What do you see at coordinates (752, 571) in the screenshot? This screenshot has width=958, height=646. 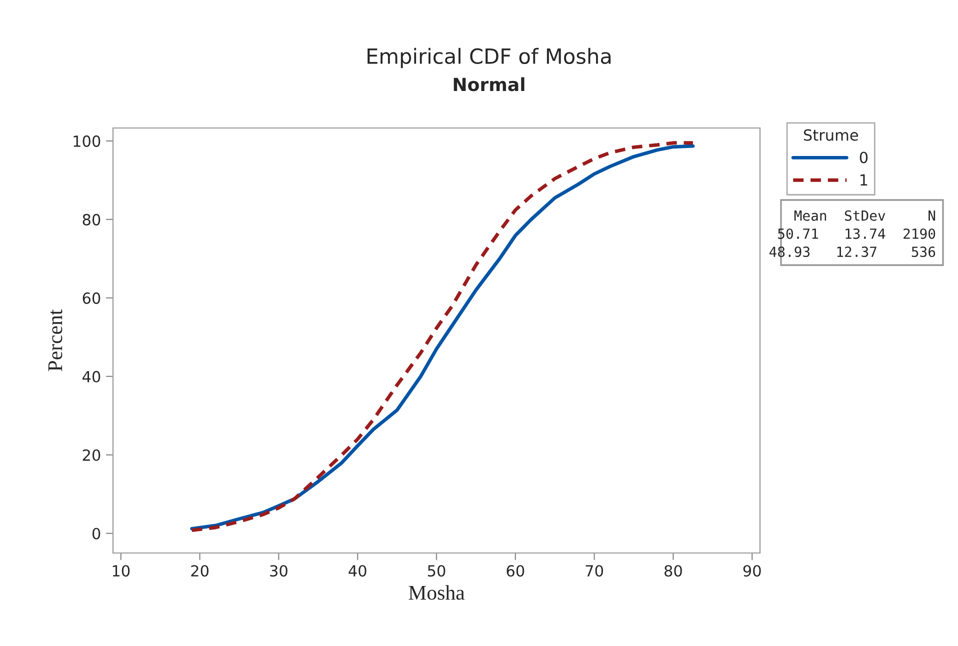 I see `x-tick-label: 90` at bounding box center [752, 571].